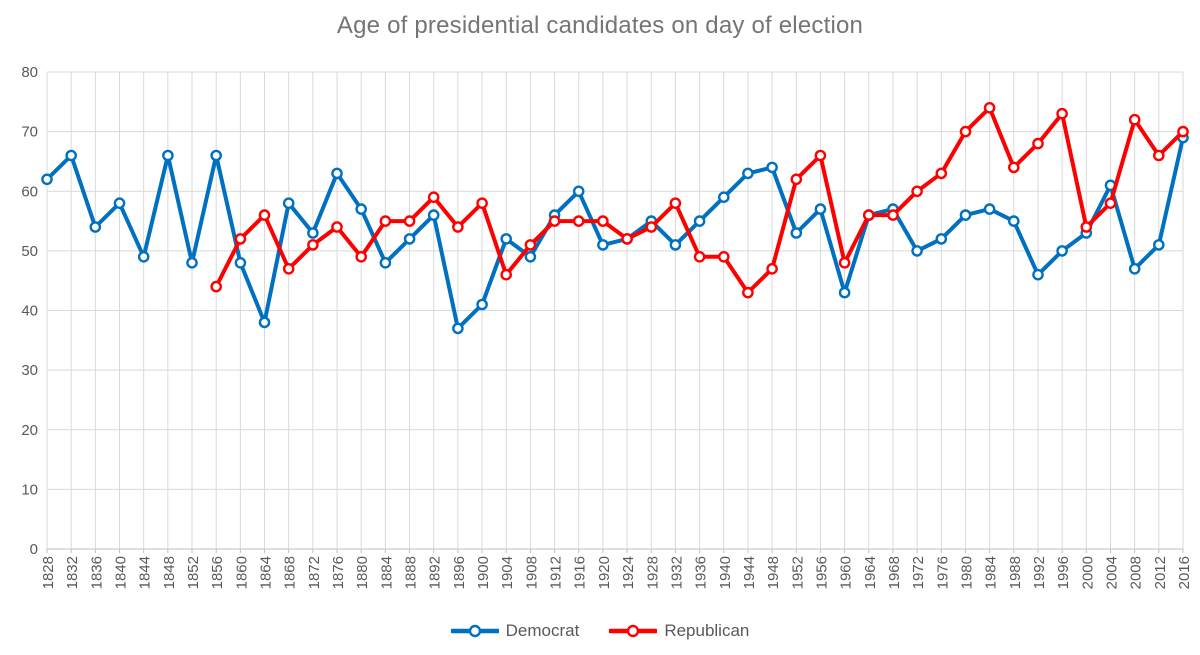 Image resolution: width=1200 pixels, height=655 pixels. I want to click on legend-item-democrat: Democrat, so click(515, 631).